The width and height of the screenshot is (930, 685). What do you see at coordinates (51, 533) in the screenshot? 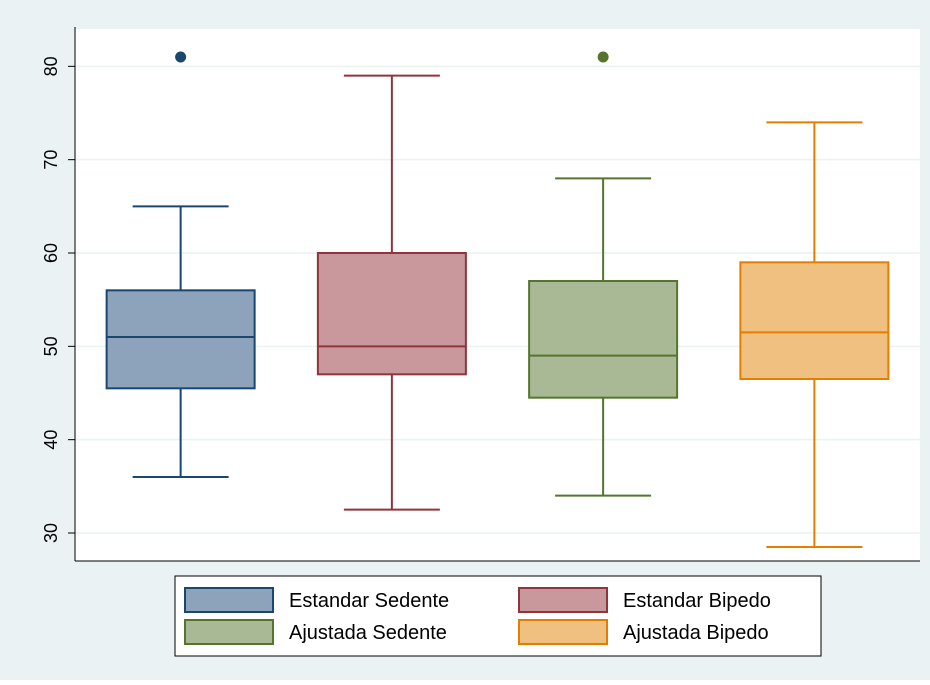
I see `y-tick-label: 30` at bounding box center [51, 533].